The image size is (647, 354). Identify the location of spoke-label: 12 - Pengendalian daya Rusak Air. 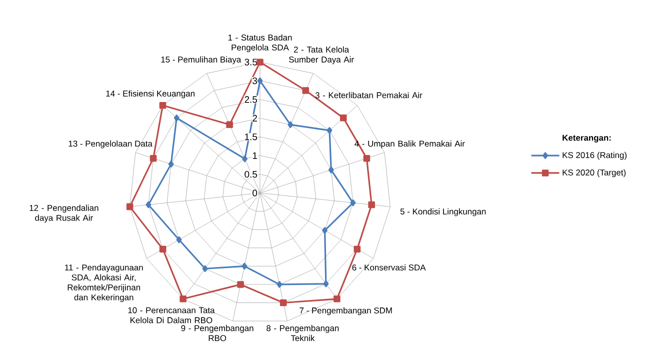
(64, 213).